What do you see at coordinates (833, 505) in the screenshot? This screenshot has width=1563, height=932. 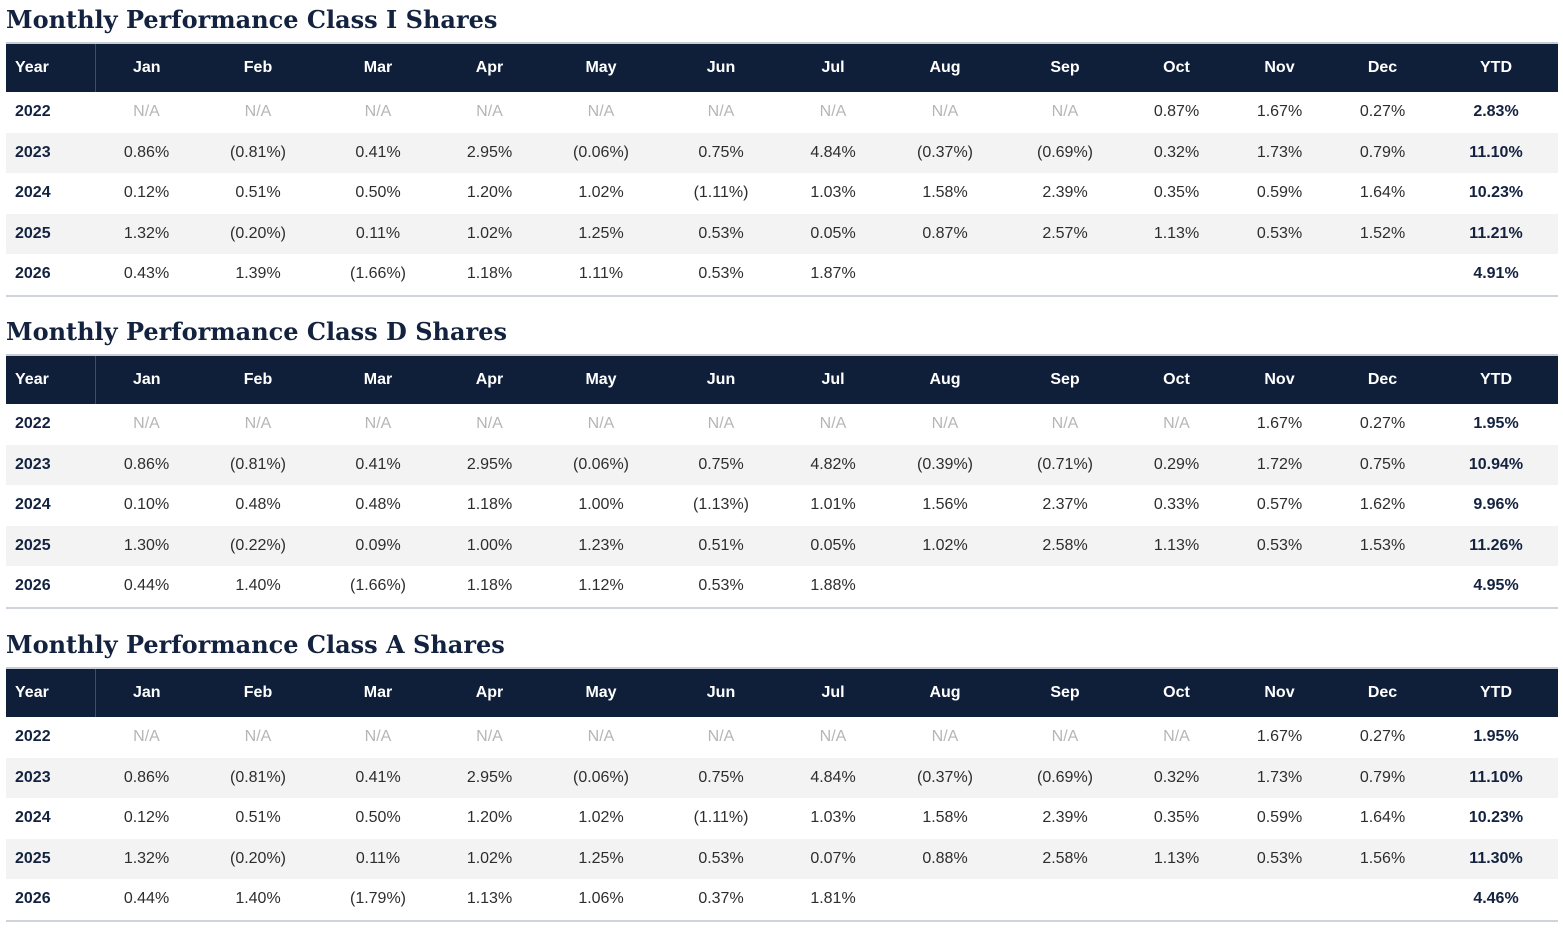 I see `month-cell: 1.01%` at bounding box center [833, 505].